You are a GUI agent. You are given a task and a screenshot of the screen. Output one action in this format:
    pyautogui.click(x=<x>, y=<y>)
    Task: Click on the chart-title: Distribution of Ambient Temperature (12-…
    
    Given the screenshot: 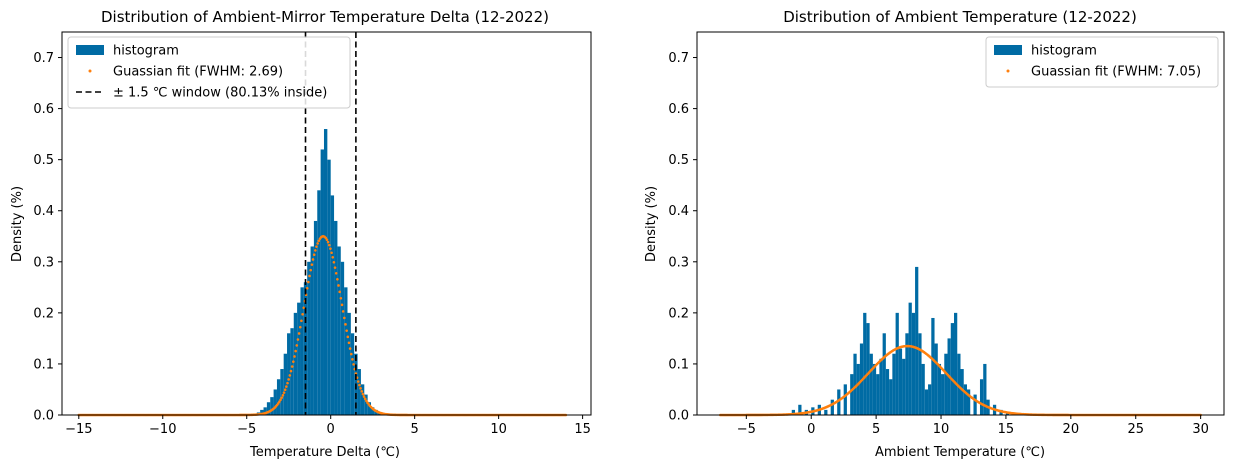 What is the action you would take?
    pyautogui.click(x=960, y=17)
    